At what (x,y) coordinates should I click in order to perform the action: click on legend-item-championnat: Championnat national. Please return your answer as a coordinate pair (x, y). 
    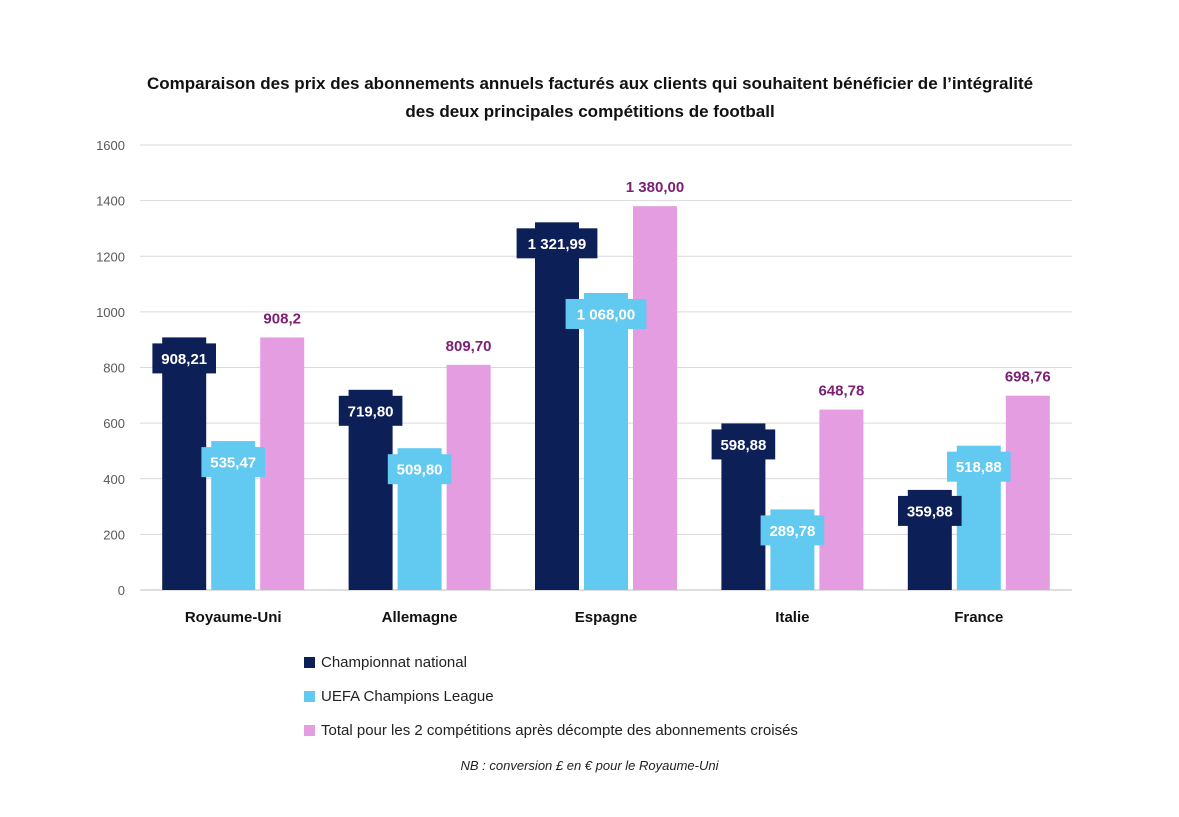
    Looking at the image, I should click on (551, 662).